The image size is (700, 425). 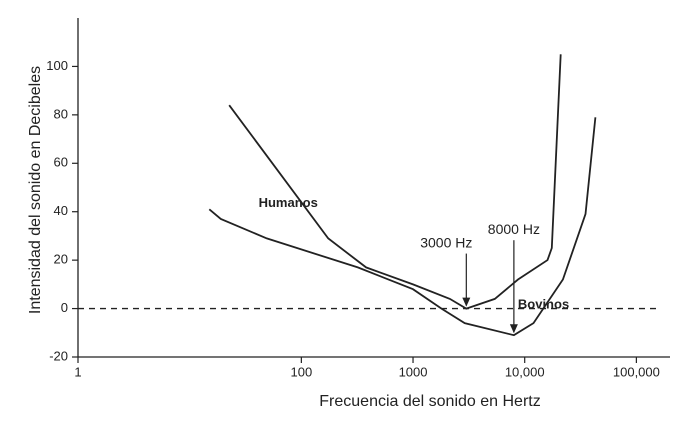 What do you see at coordinates (77, 371) in the screenshot?
I see `x-tick-label: 1` at bounding box center [77, 371].